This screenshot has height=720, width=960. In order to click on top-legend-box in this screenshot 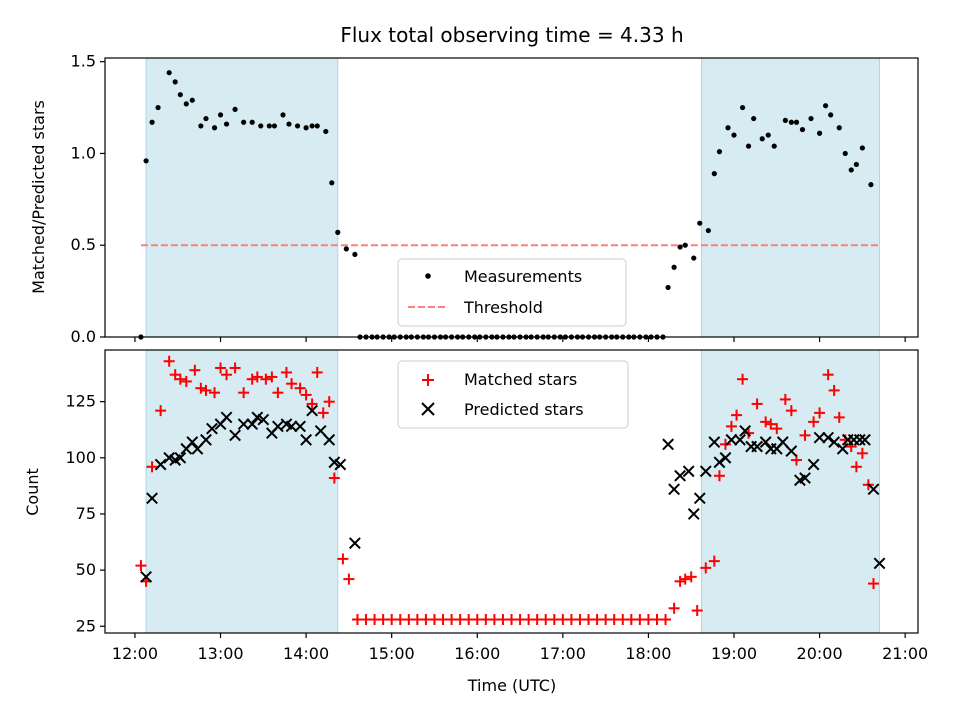, I will do `click(512, 292)`.